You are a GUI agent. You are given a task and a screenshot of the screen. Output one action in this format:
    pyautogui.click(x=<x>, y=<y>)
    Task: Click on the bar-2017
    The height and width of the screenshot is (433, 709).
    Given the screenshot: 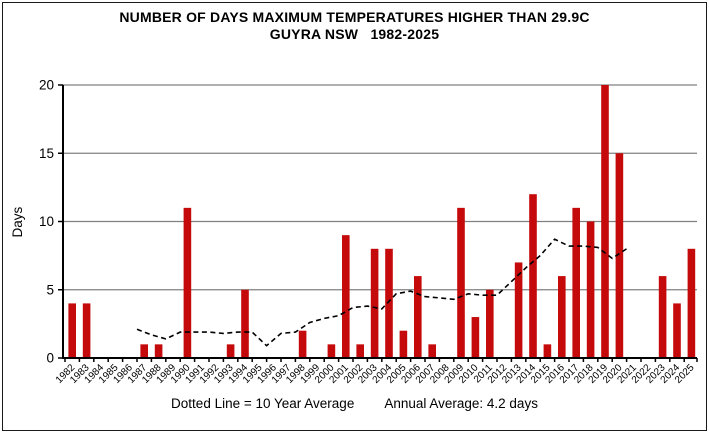 What is the action you would take?
    pyautogui.click(x=576, y=282)
    